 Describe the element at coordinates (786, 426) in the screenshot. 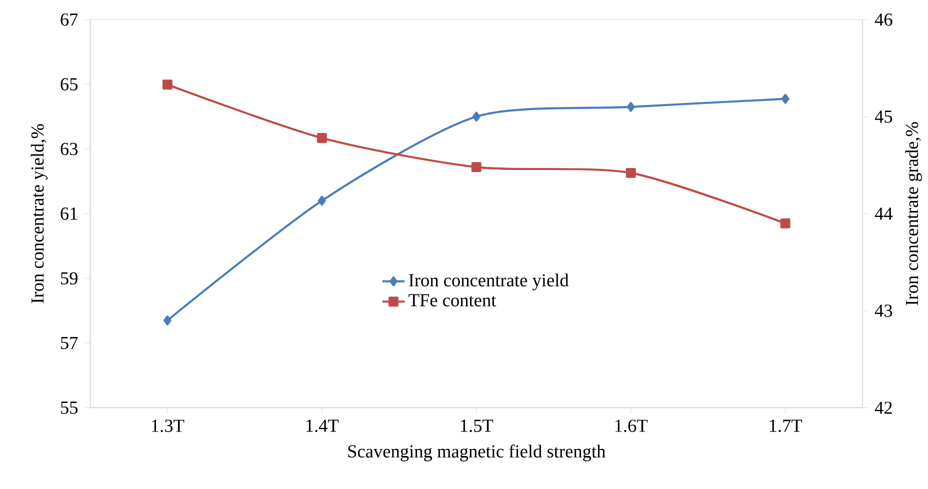

I see `x-tick-label: 1.7T` at that location.